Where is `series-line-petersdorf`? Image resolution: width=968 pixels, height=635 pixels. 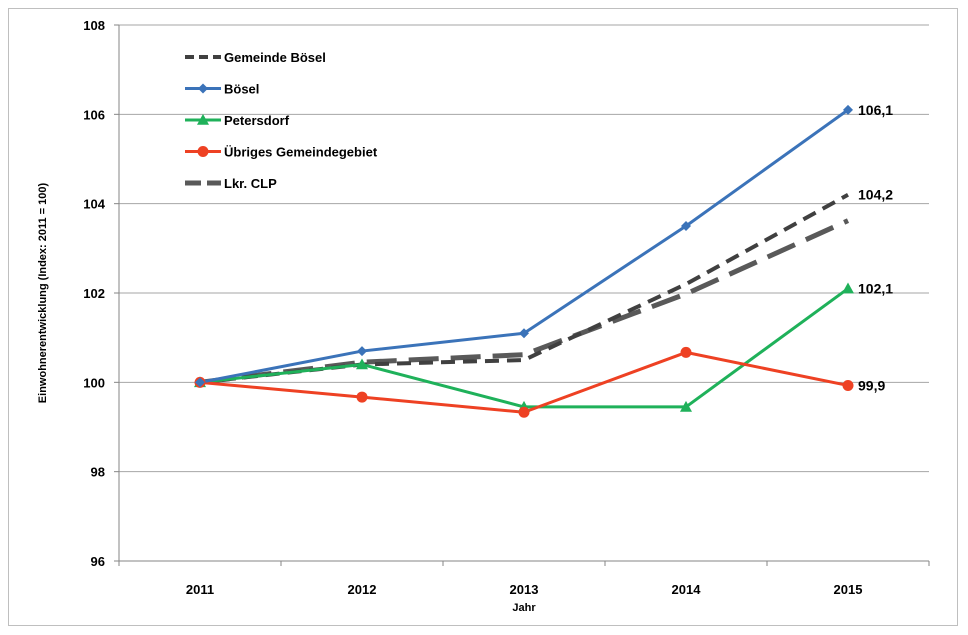
series-line-petersdorf is located at coordinates (524, 348).